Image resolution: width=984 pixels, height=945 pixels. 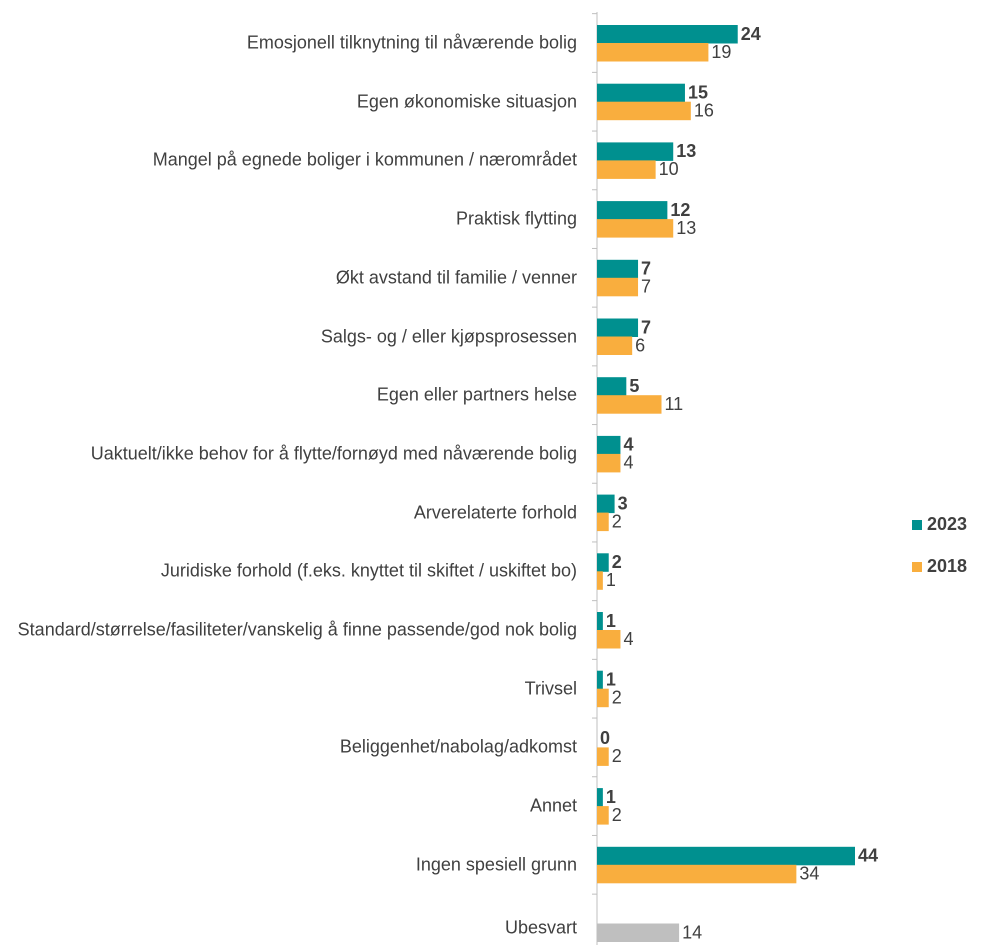 What do you see at coordinates (751, 34) in the screenshot?
I see `value-label: 24` at bounding box center [751, 34].